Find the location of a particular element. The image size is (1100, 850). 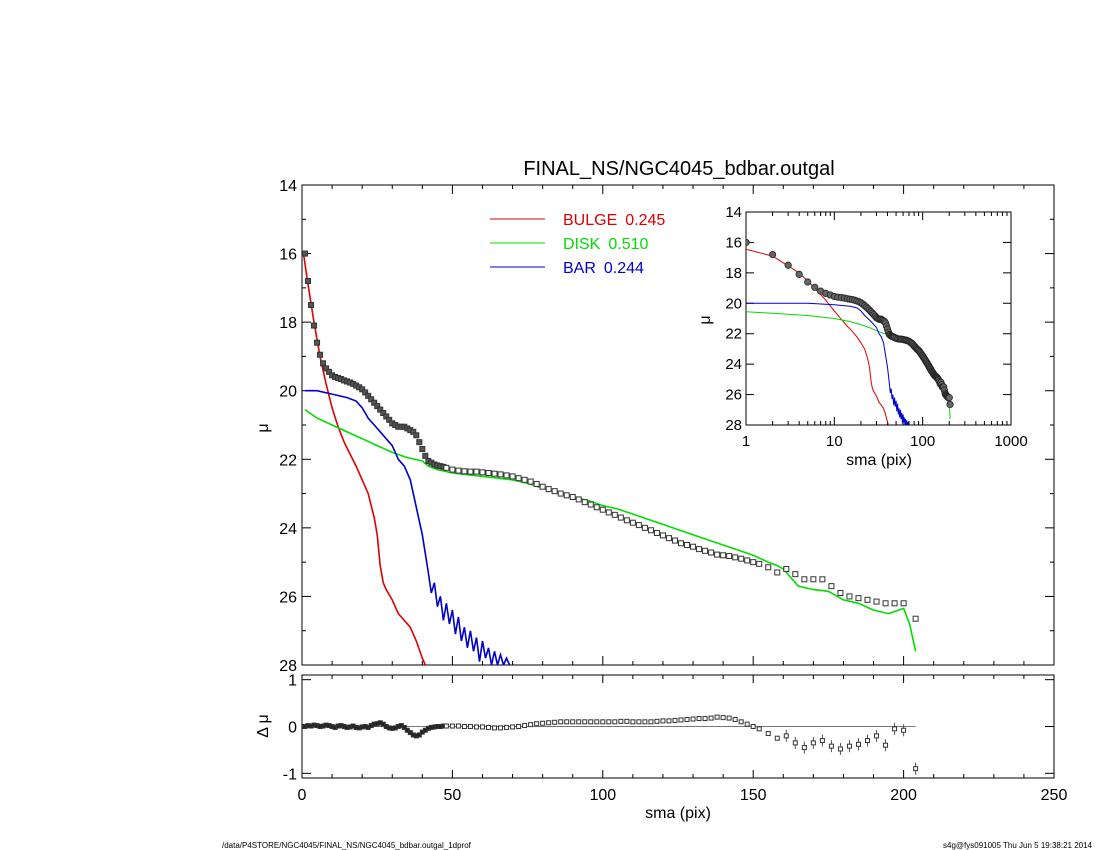

legend-label-bar: BAR 0.244 is located at coordinates (603, 268).